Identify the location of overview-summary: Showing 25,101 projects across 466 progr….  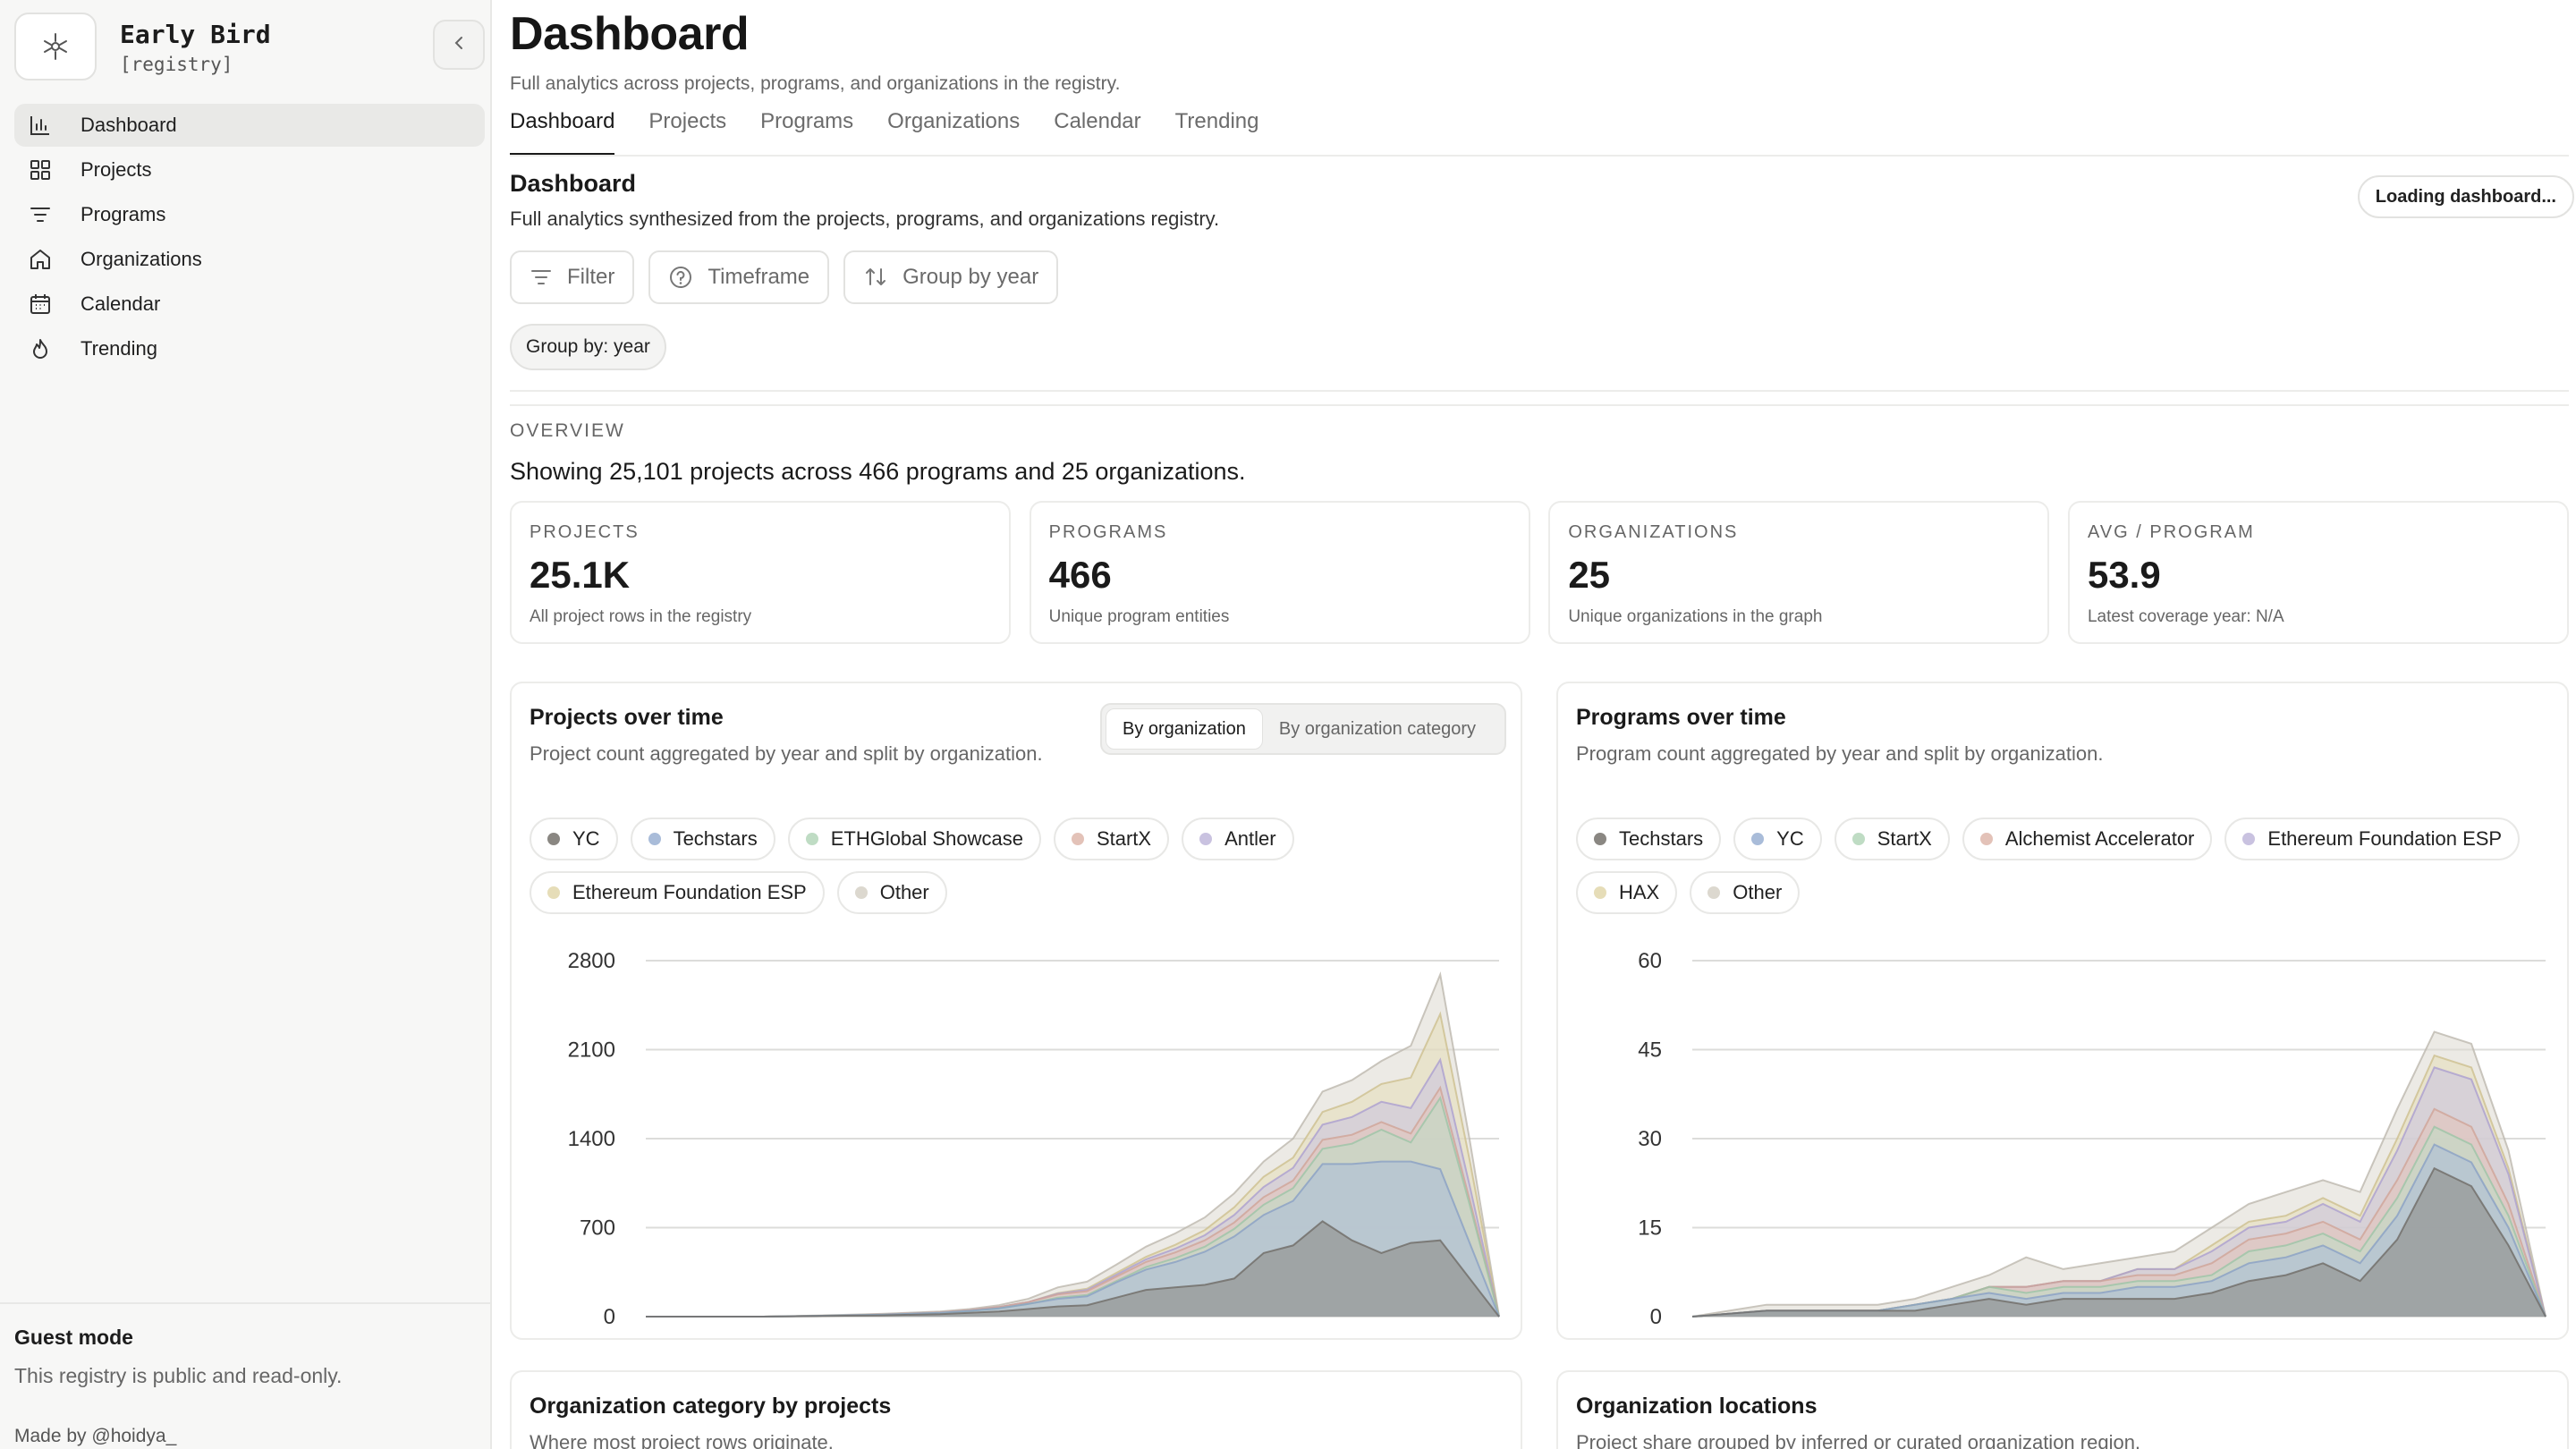
(878, 471).